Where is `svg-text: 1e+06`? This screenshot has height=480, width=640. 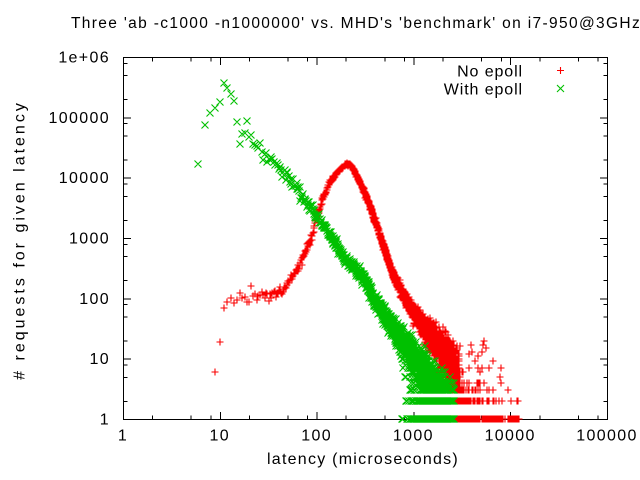 svg-text: 1e+06 is located at coordinates (84, 58).